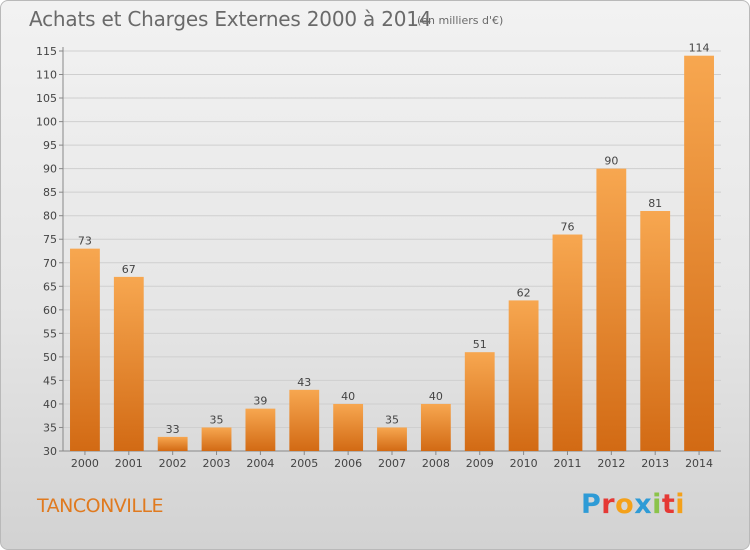 Image resolution: width=750 pixels, height=550 pixels. I want to click on y-tick-label: 85, so click(50, 192).